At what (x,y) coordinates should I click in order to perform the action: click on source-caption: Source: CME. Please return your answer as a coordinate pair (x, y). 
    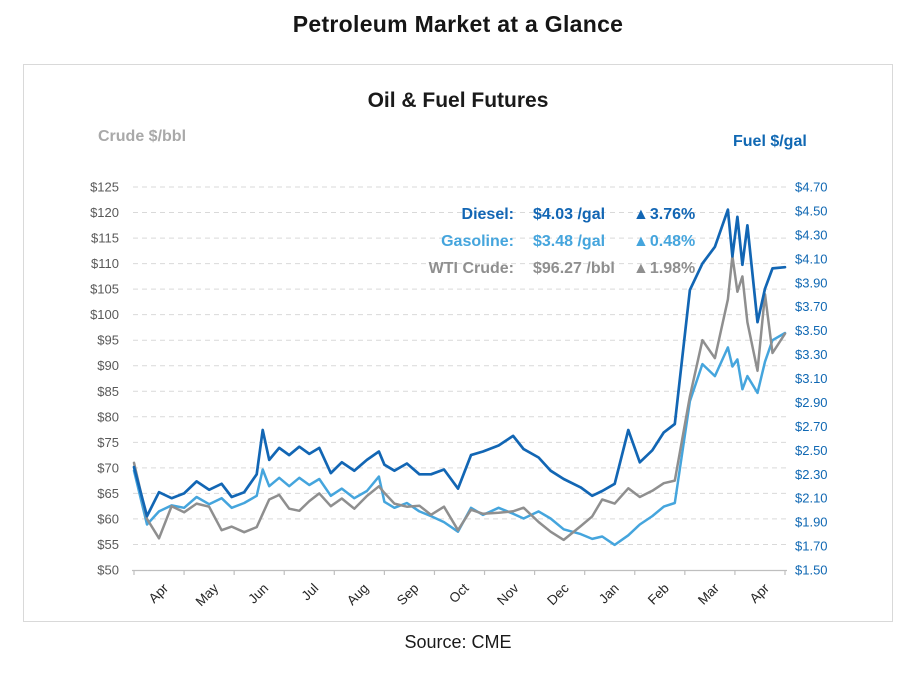
    Looking at the image, I should click on (458, 642).